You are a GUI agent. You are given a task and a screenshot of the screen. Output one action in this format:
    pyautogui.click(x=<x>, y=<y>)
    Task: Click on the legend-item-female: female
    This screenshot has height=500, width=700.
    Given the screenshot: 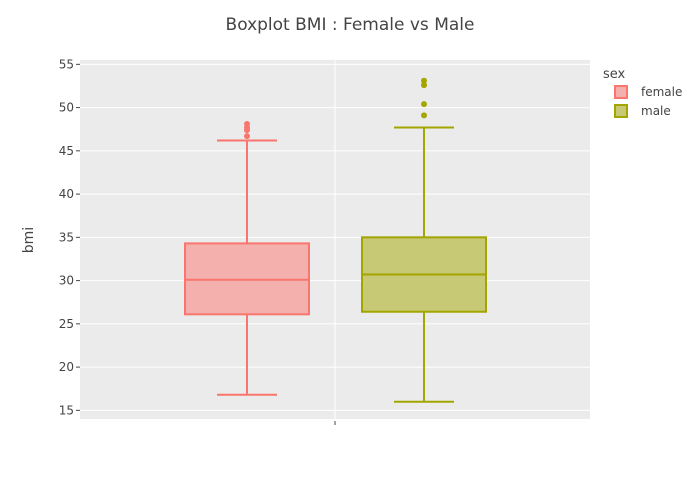 What is the action you would take?
    pyautogui.click(x=648, y=92)
    